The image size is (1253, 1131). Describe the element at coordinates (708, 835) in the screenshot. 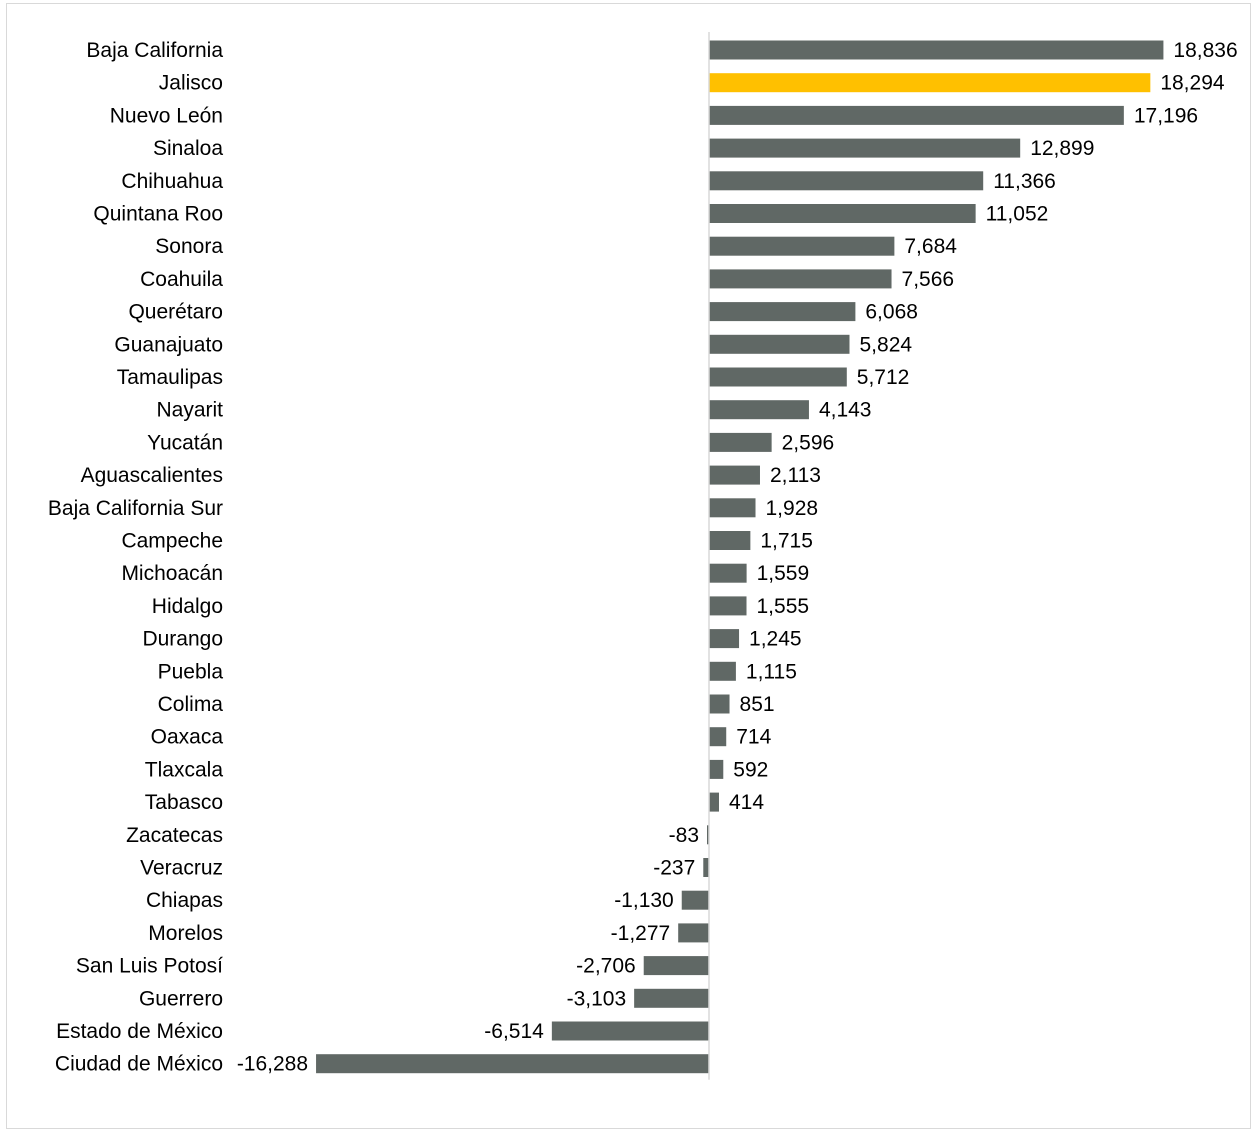

I see `bar-zacatecas` at that location.